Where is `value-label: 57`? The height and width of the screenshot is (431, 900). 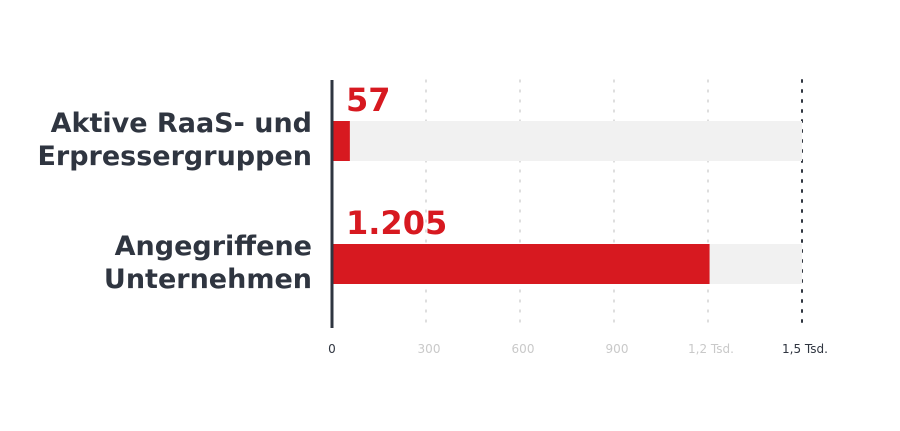
value-label: 57 is located at coordinates (368, 100).